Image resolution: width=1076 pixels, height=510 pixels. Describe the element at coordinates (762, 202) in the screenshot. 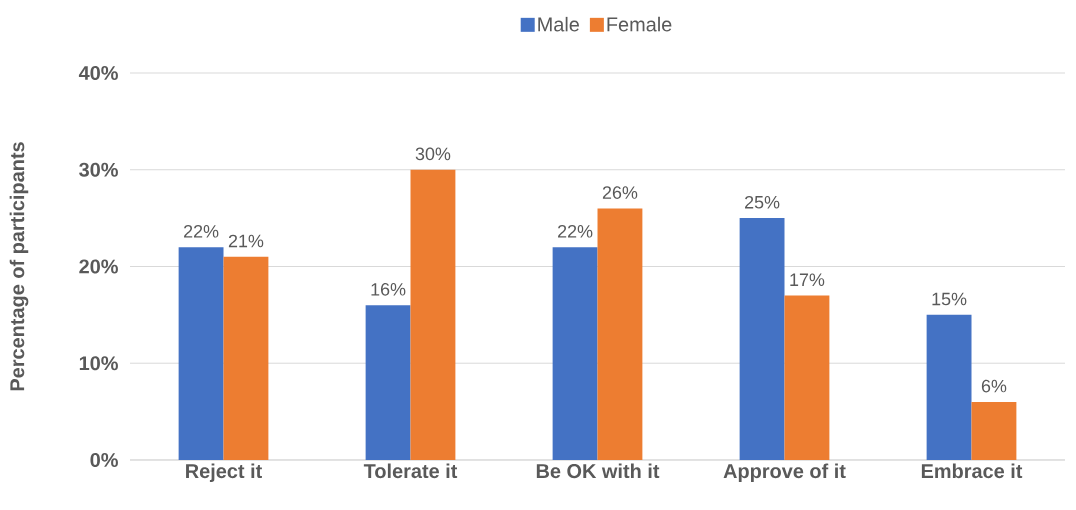

I see `data-label: 25%` at that location.